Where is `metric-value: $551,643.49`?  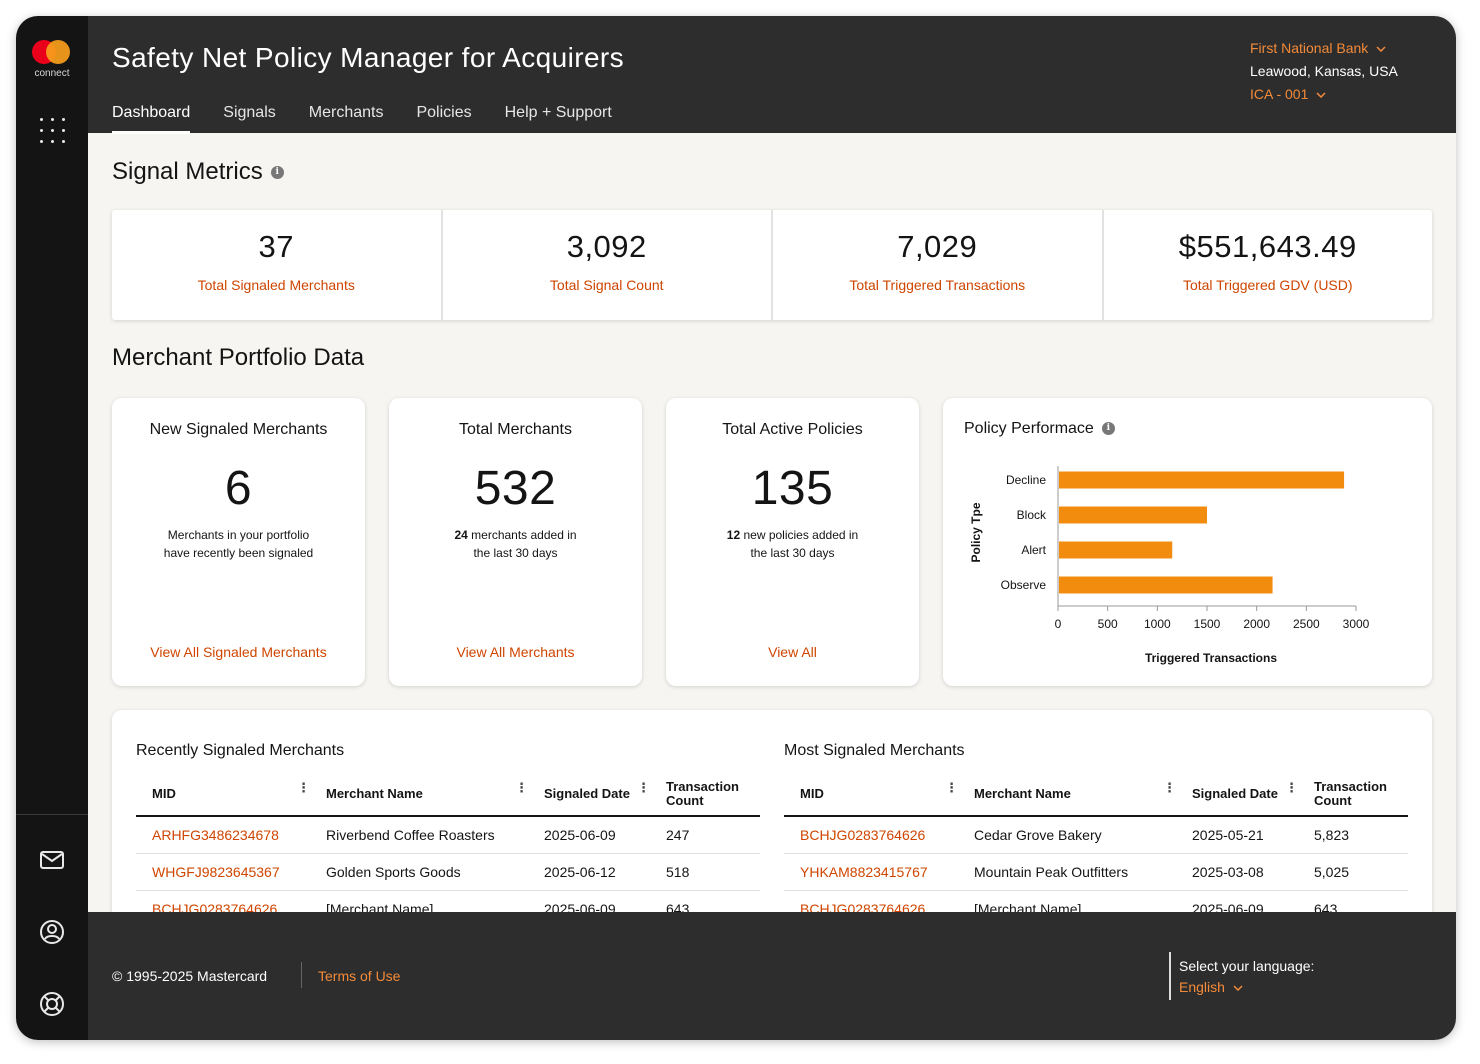
metric-value: $551,643.49 is located at coordinates (1267, 246).